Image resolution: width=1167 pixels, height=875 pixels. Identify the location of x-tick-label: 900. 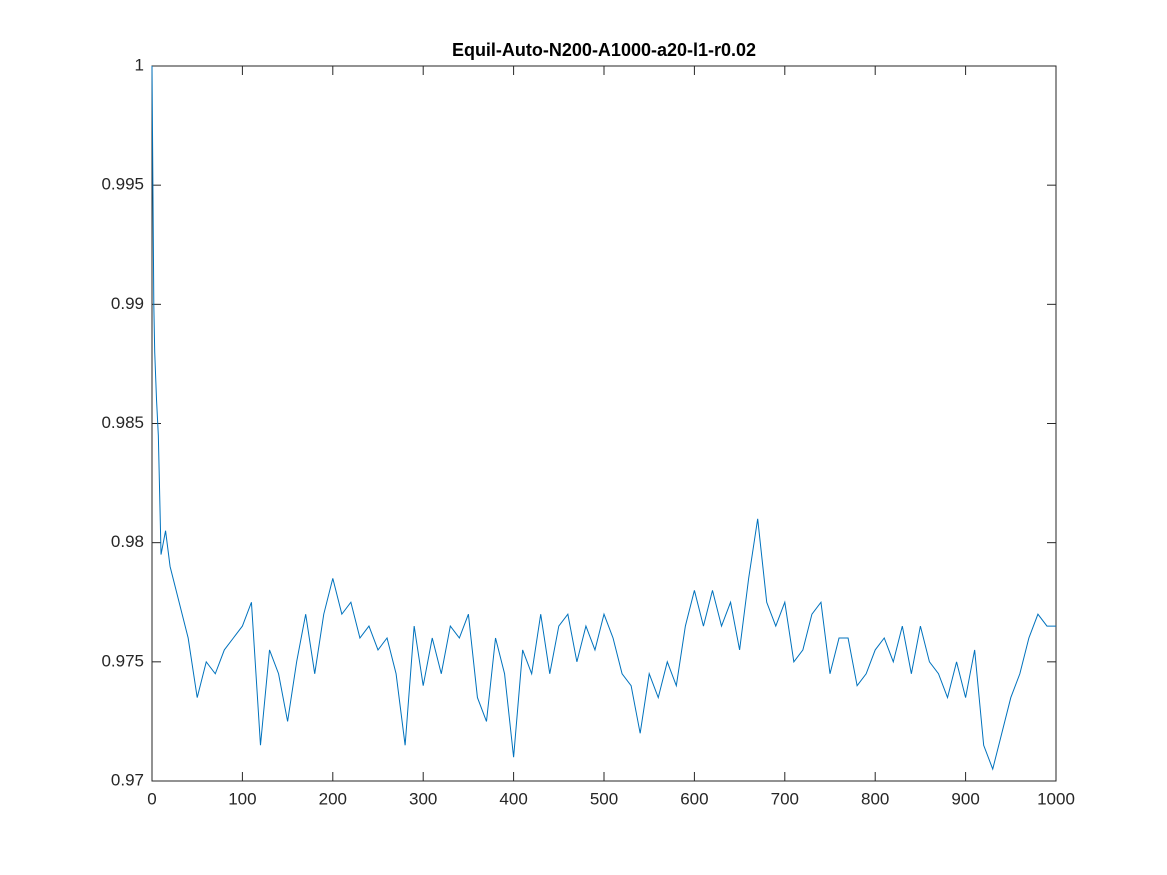
(965, 798).